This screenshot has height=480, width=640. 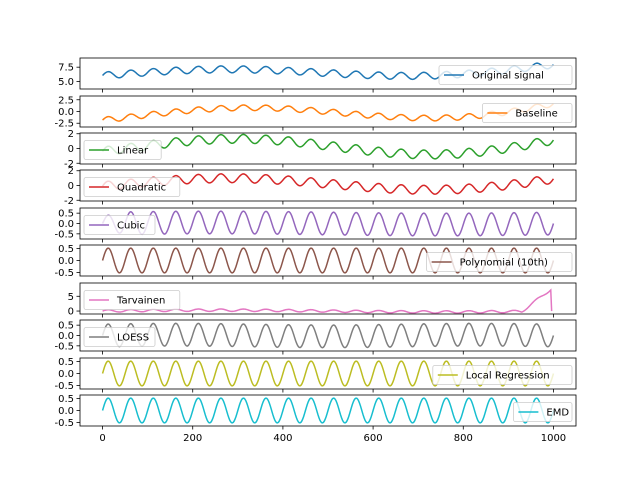 I want to click on y-tick-label: 7.5, so click(x=66, y=68).